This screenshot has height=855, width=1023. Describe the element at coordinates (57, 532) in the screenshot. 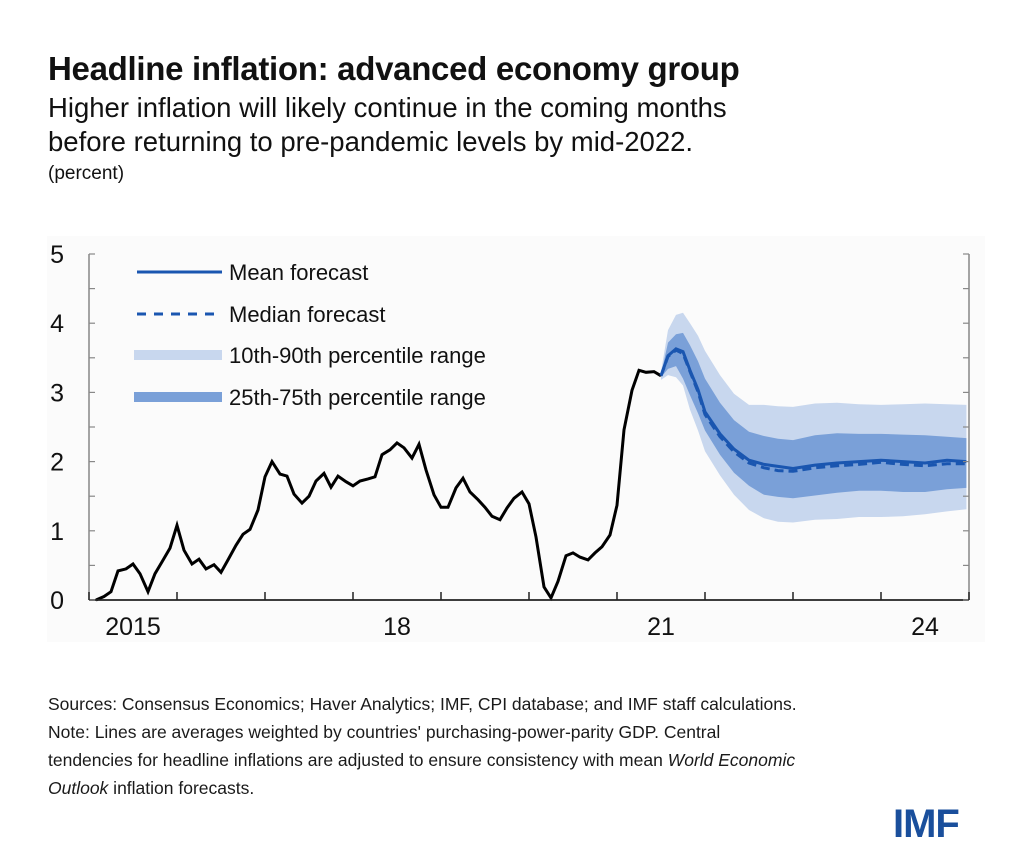

I see `y-tick-label: 1` at that location.